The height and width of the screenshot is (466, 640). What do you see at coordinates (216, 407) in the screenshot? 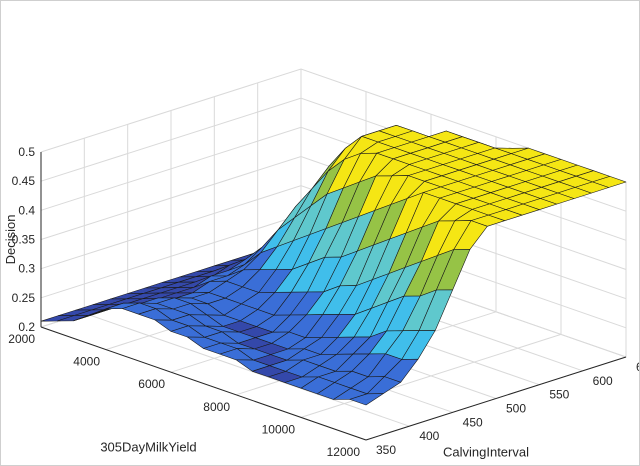
I see `x-tick-label: 8000` at bounding box center [216, 407].